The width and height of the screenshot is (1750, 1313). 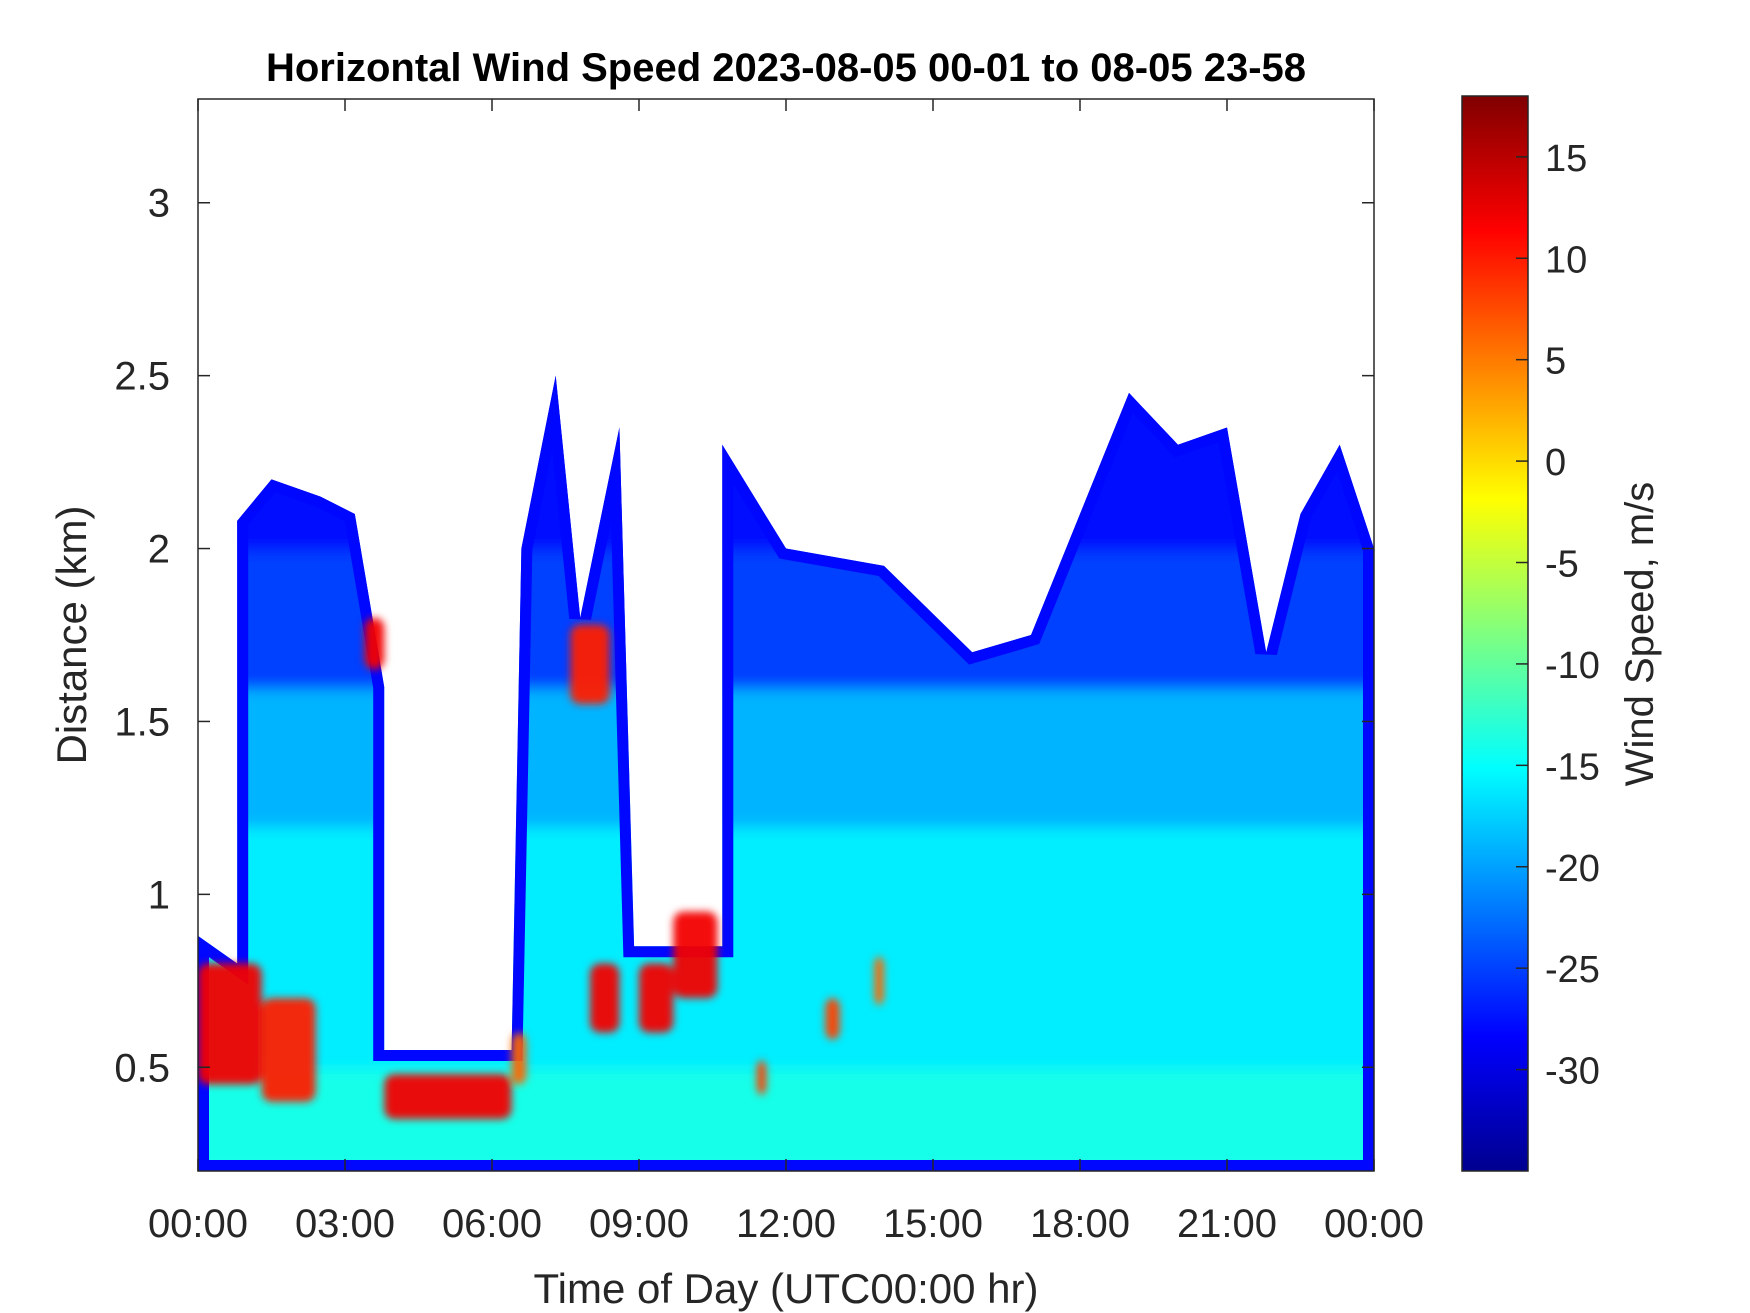 What do you see at coordinates (1566, 159) in the screenshot?
I see `colorbar-tick-label: 15` at bounding box center [1566, 159].